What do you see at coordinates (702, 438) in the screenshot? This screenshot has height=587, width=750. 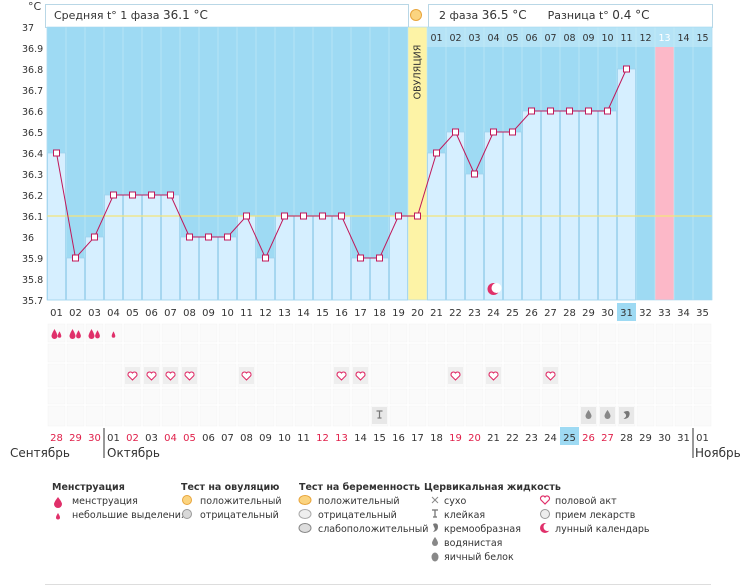 I see `calendar-date-label: 01` at bounding box center [702, 438].